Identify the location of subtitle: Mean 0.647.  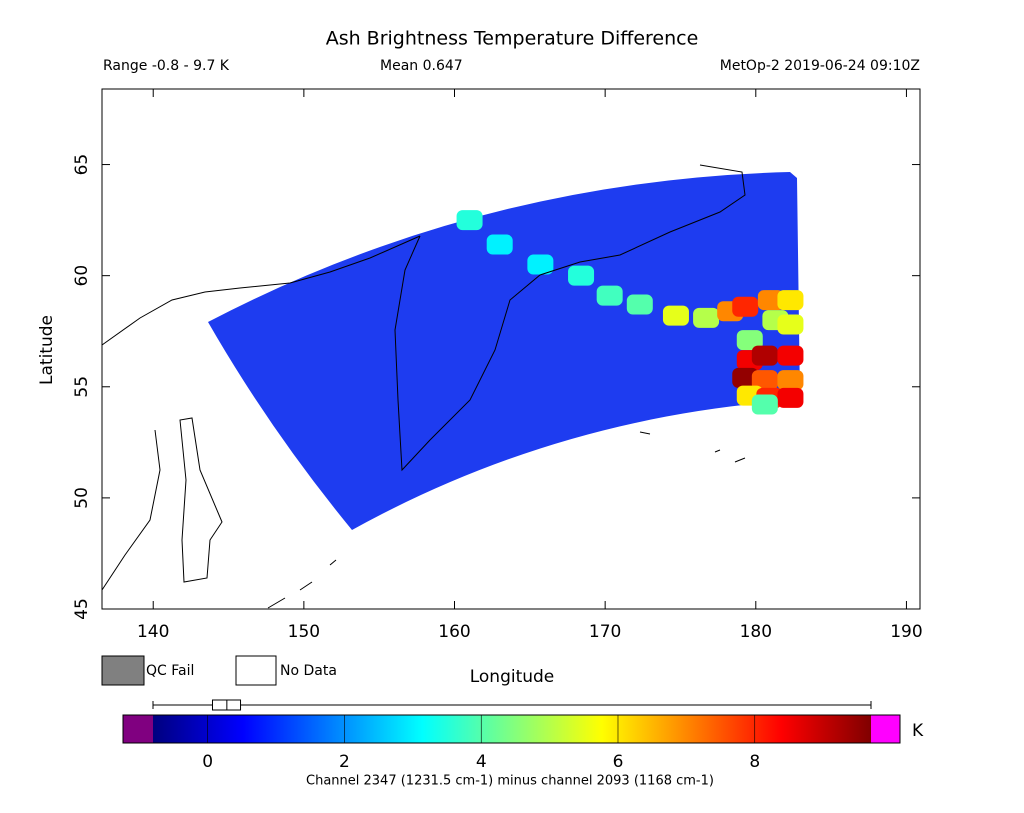
(421, 66).